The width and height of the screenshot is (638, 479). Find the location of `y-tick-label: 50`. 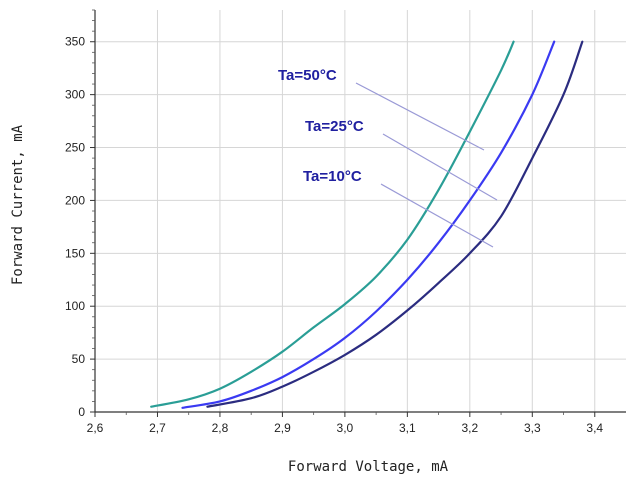

y-tick-label: 50 is located at coordinates (79, 359).